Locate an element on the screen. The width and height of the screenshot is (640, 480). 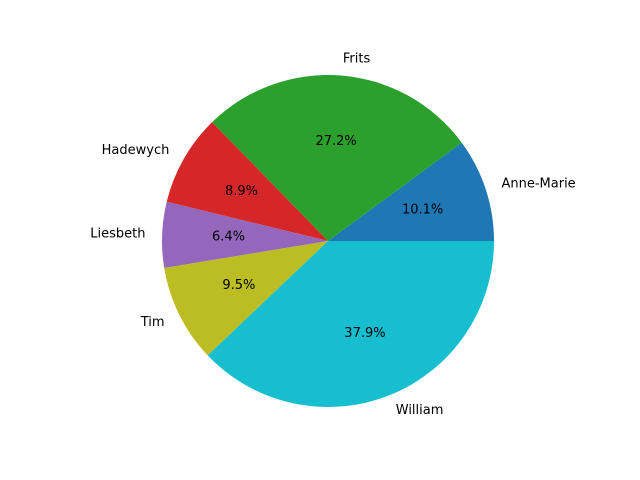
slice-label-frits: Frits is located at coordinates (357, 59).